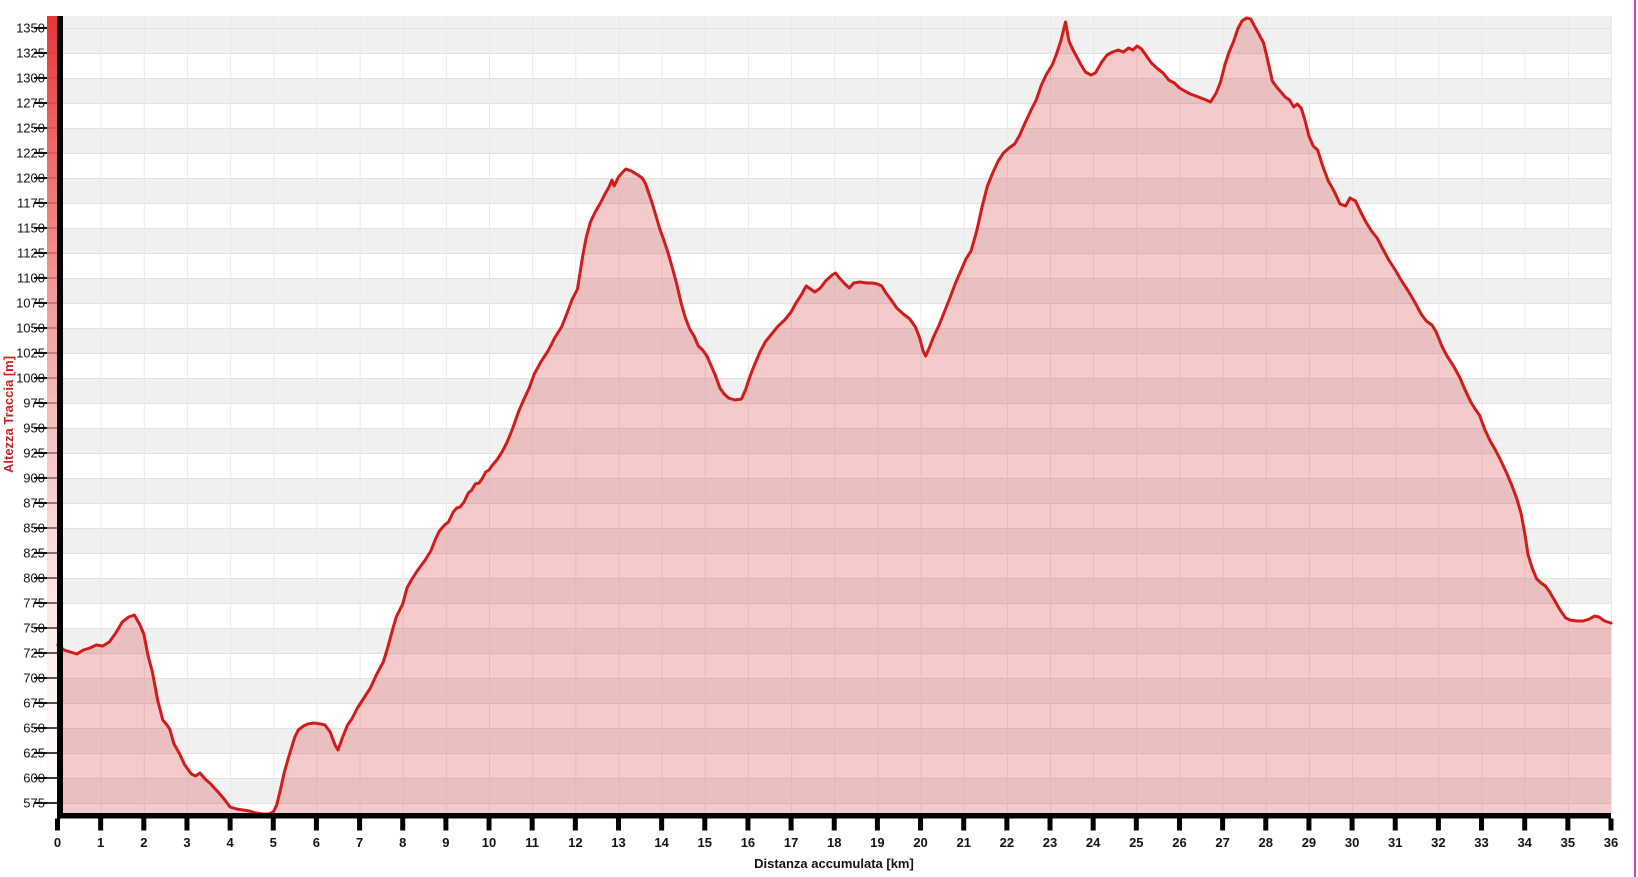 This screenshot has width=1638, height=877. What do you see at coordinates (1093, 842) in the screenshot?
I see `x-tick-label: 24` at bounding box center [1093, 842].